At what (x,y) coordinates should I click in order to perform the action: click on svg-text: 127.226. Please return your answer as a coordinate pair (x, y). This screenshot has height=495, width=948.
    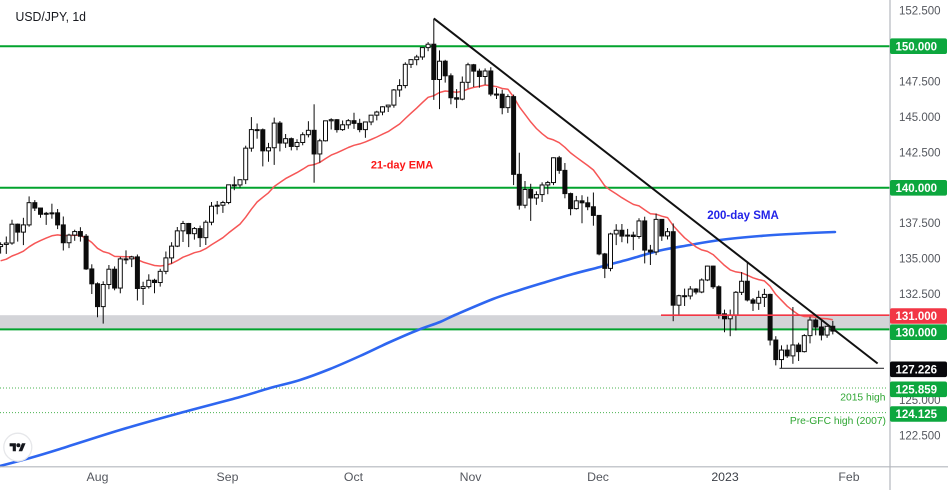
    Looking at the image, I should click on (917, 370).